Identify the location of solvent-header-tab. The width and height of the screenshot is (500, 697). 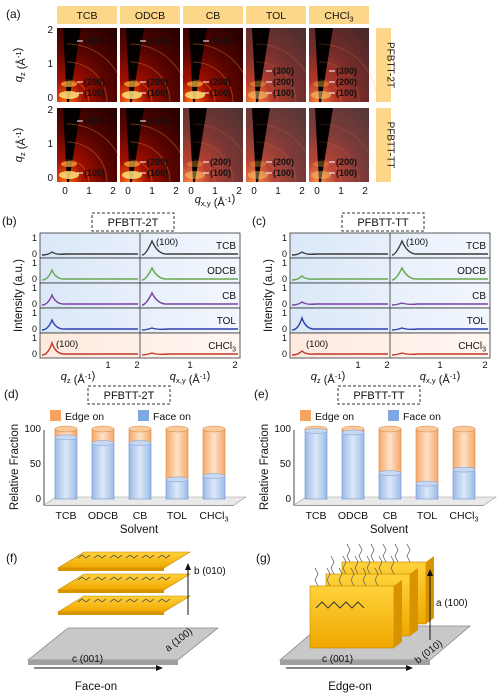
(213, 15).